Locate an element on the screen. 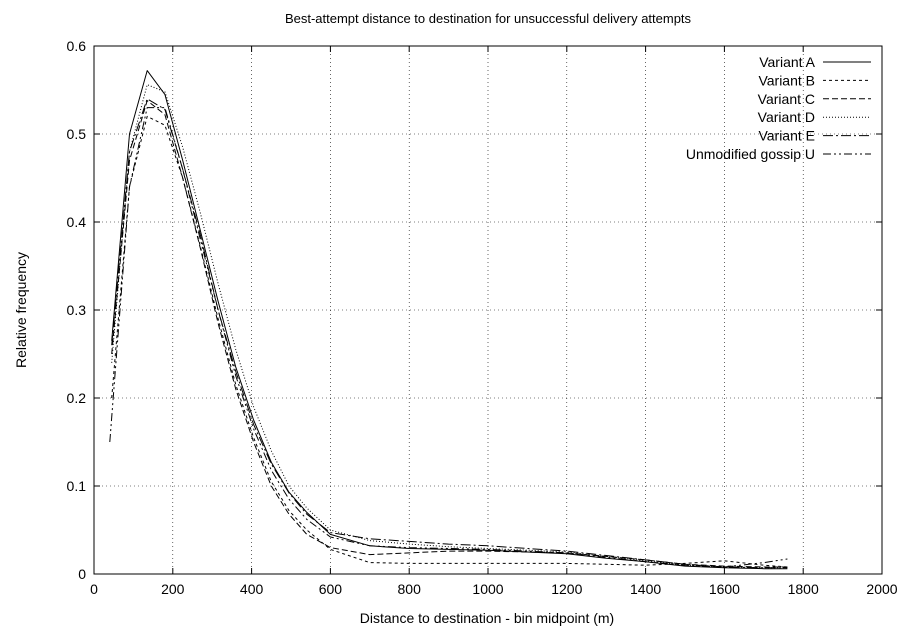  y-tick-label: 0 is located at coordinates (82, 574).